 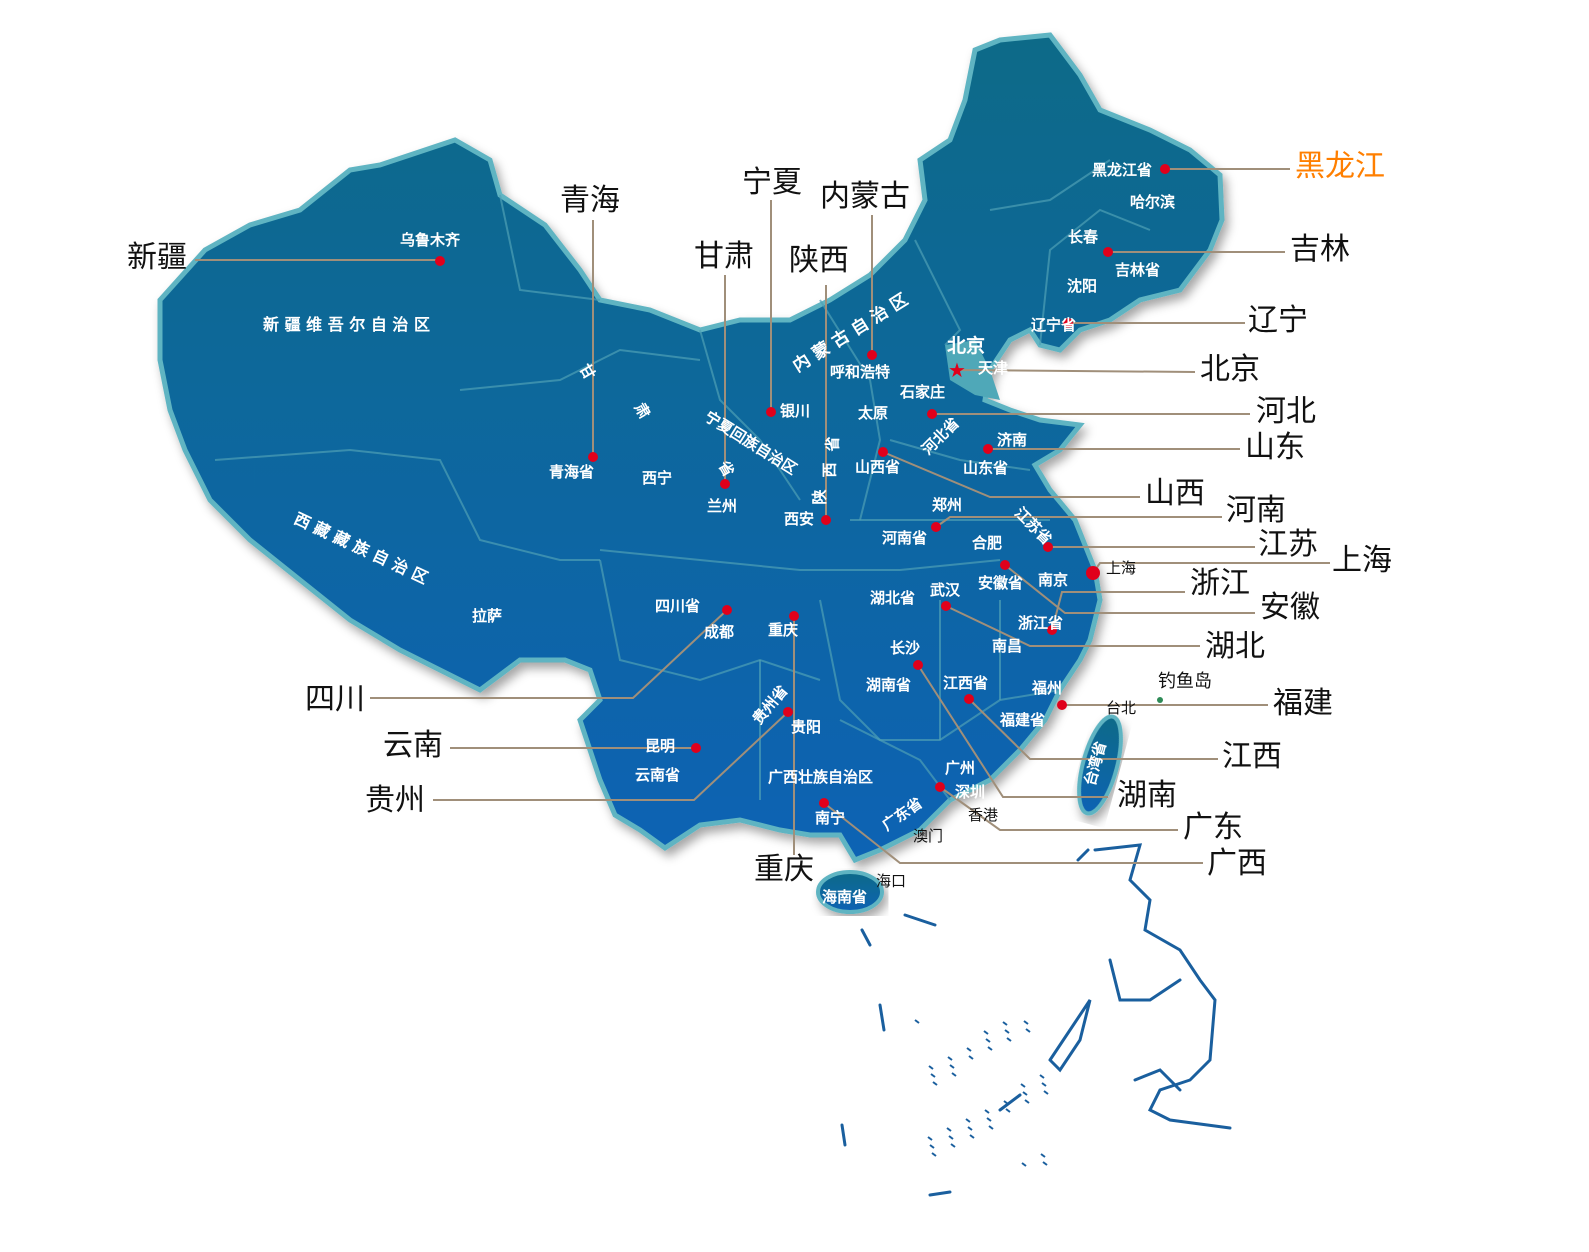 What do you see at coordinates (1121, 708) in the screenshot?
I see `map-place-label: 台北` at bounding box center [1121, 708].